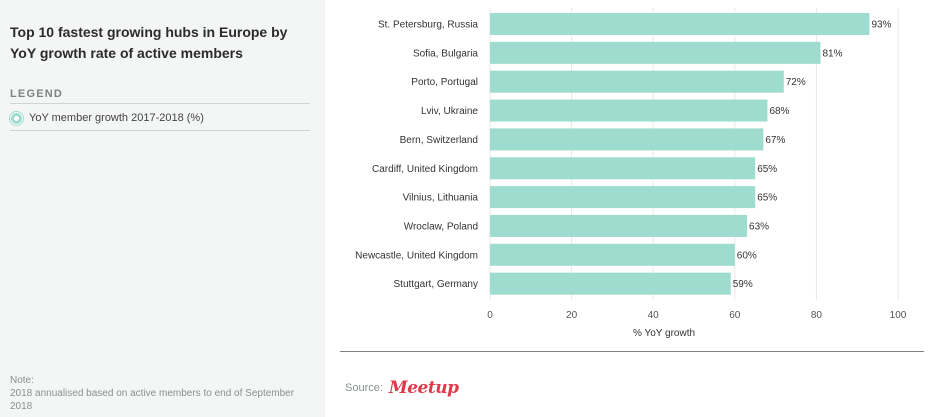 The height and width of the screenshot is (417, 929). I want to click on x-tick-label: 80, so click(817, 315).